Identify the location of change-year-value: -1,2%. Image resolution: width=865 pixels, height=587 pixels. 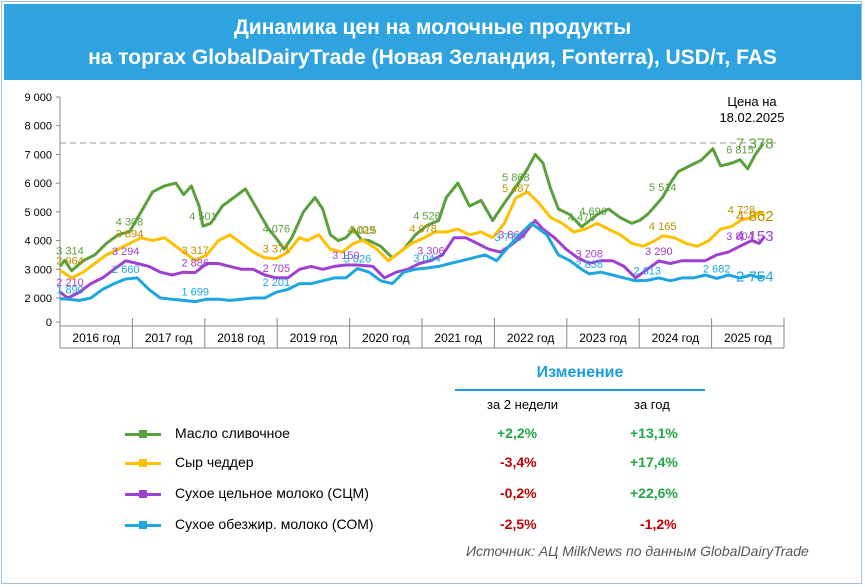
(658, 524).